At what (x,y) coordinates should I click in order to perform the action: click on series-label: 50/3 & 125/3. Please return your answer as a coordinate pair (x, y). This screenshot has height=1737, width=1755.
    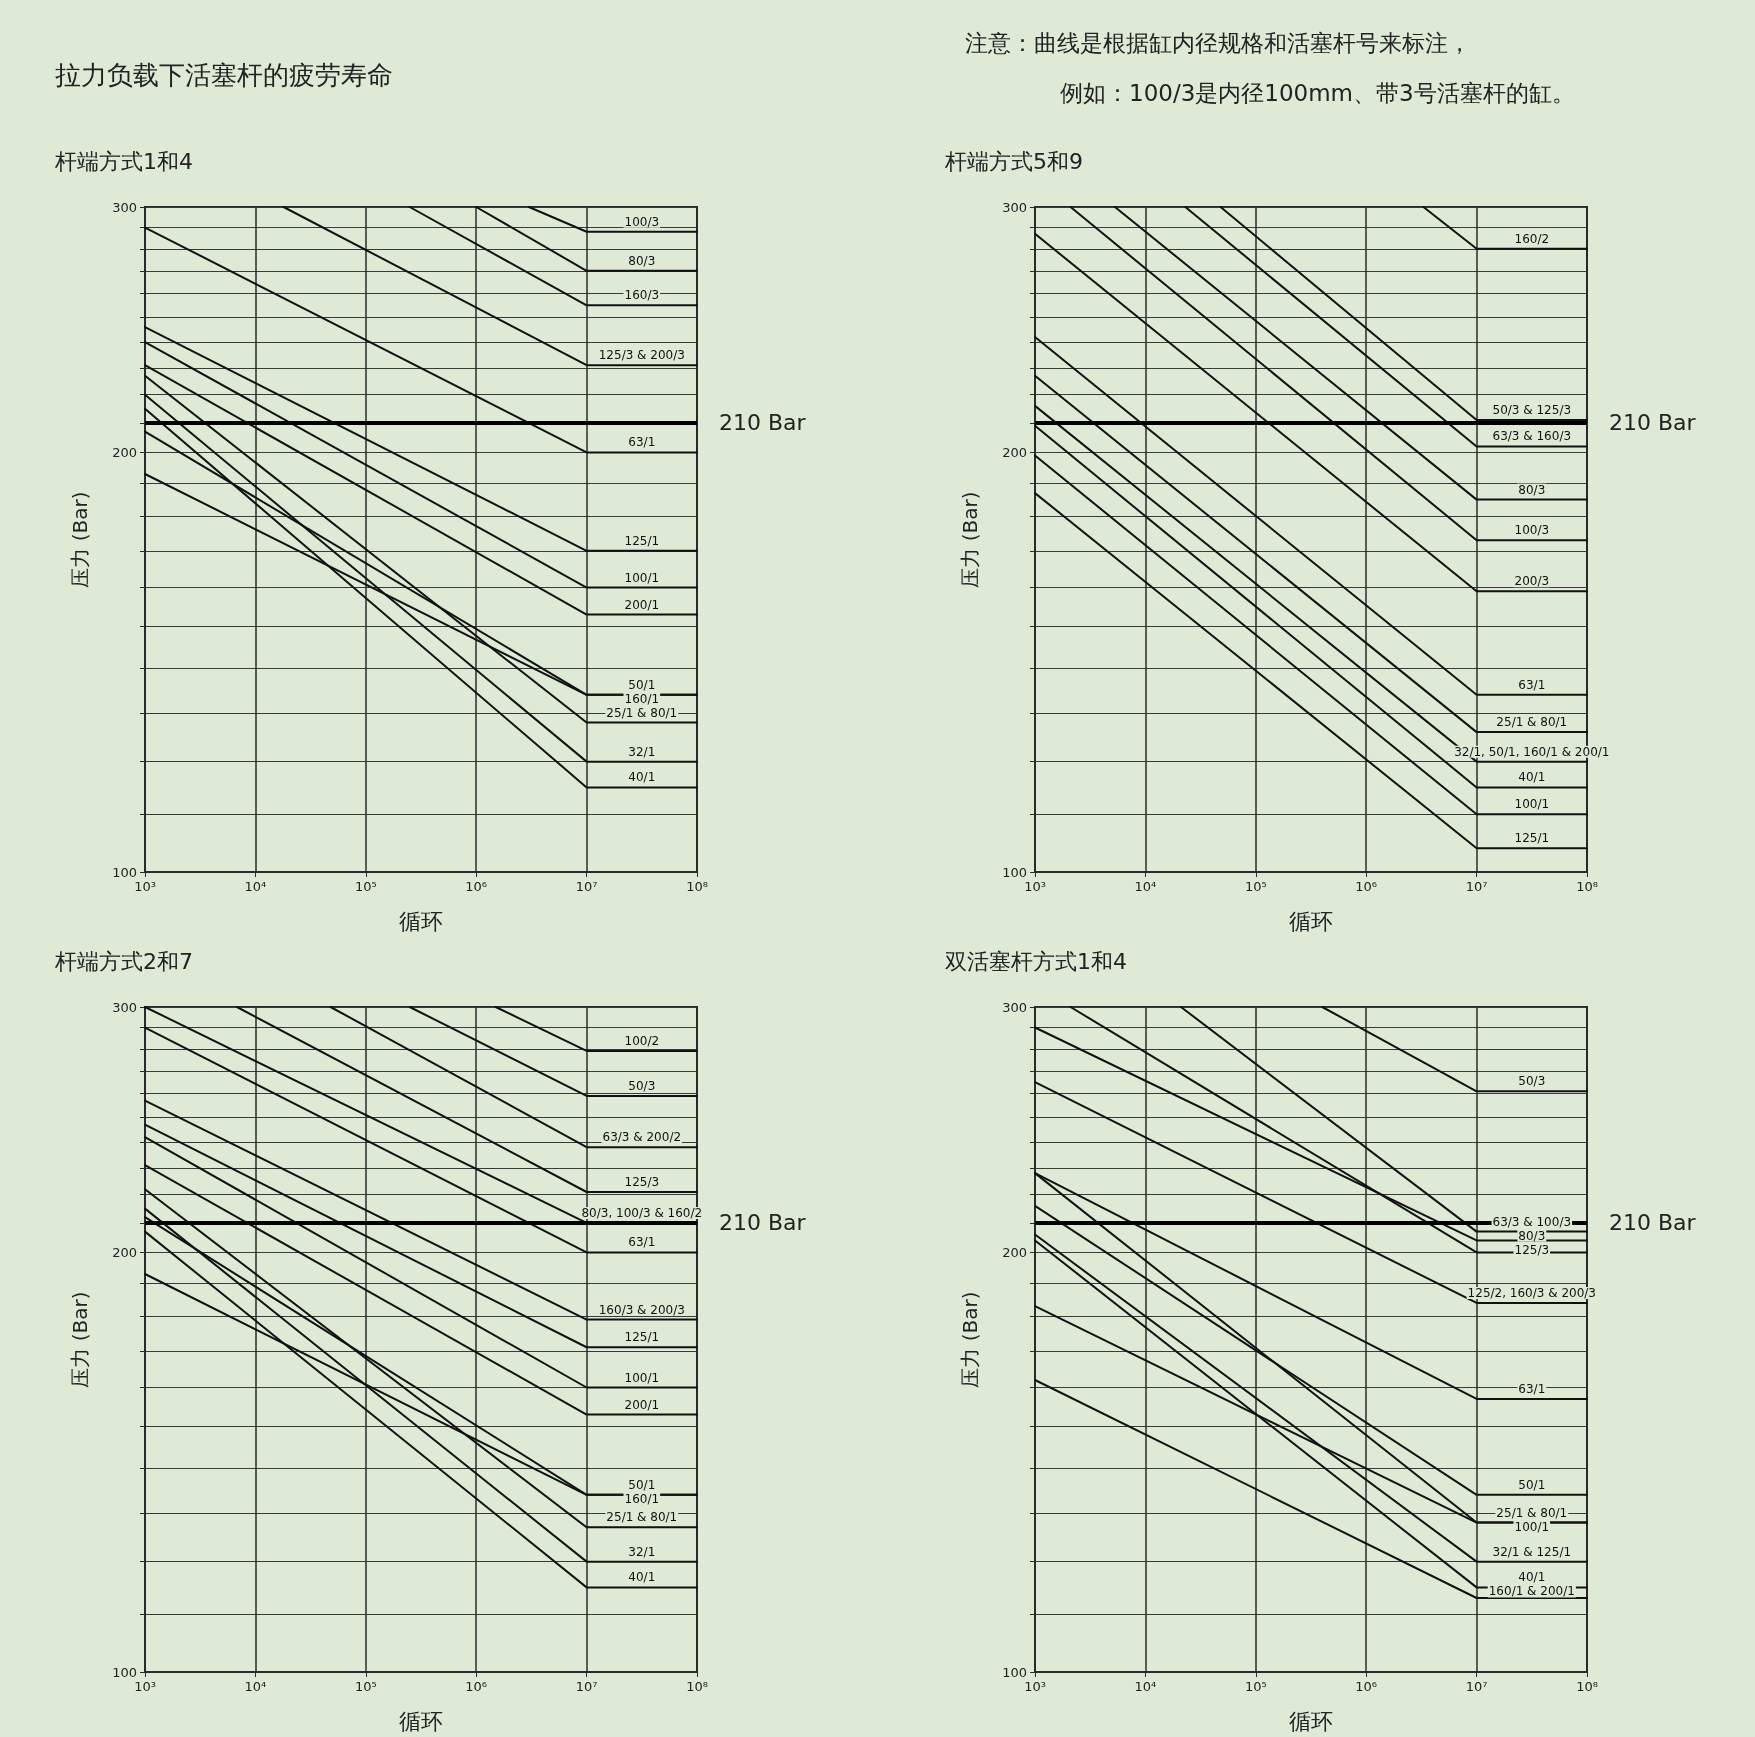
    Looking at the image, I should click on (1532, 410).